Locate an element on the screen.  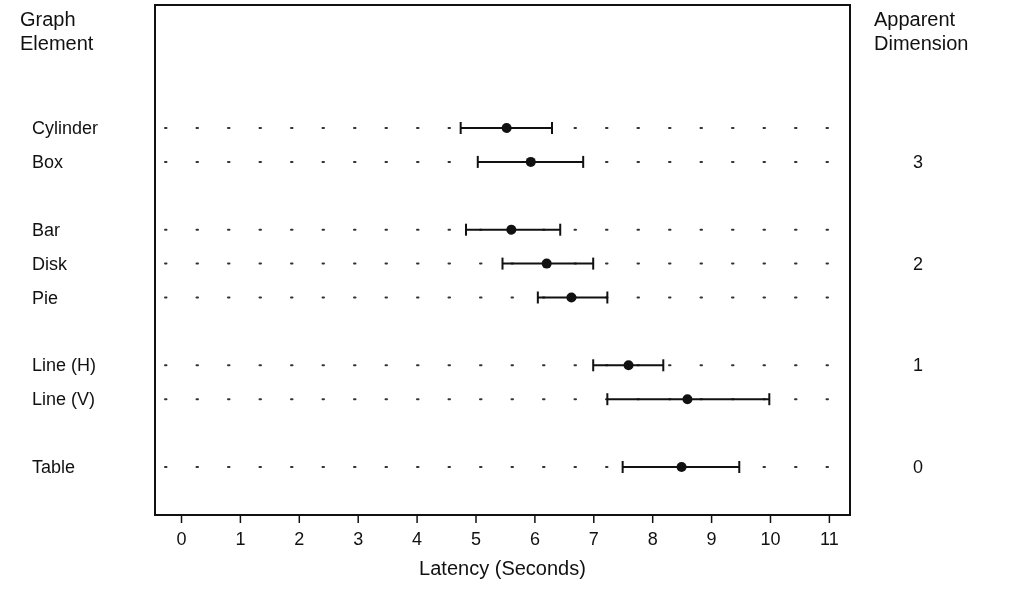
x-tick-label: 9 is located at coordinates (711, 539).